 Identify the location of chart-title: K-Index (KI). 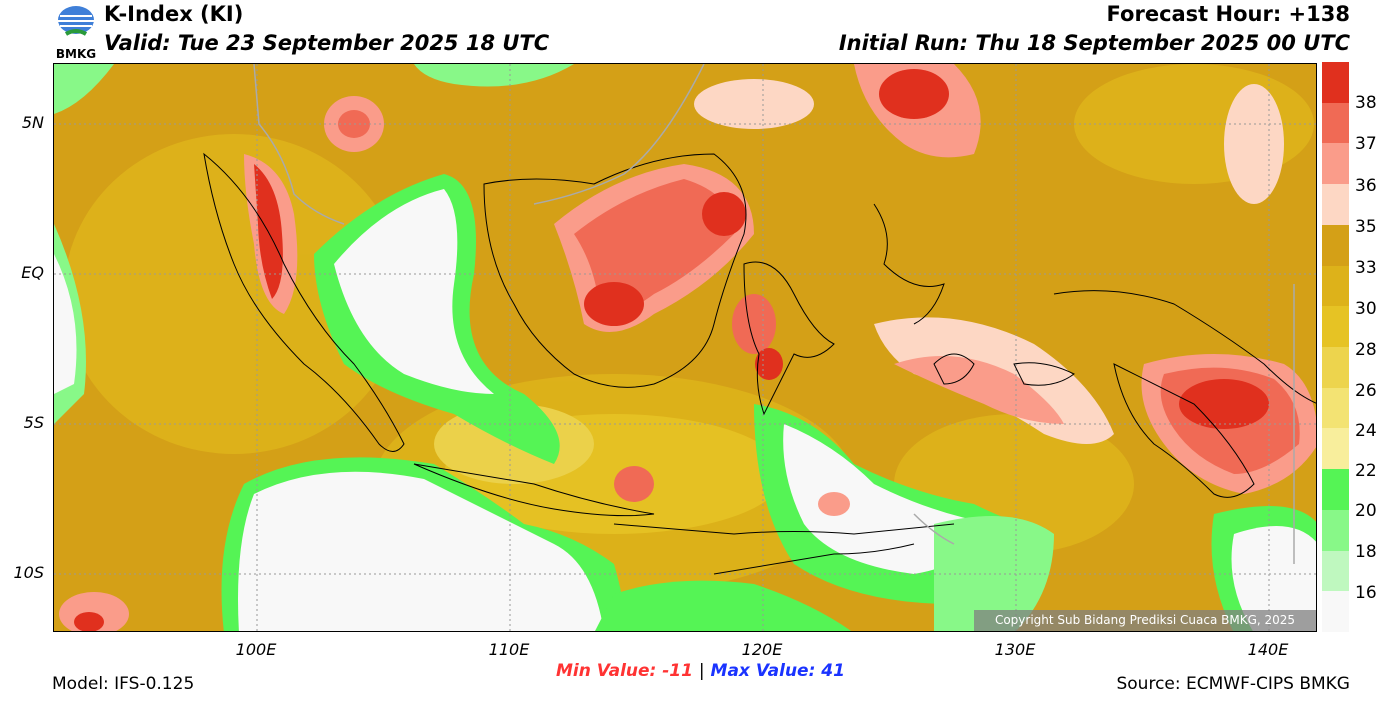
(174, 14).